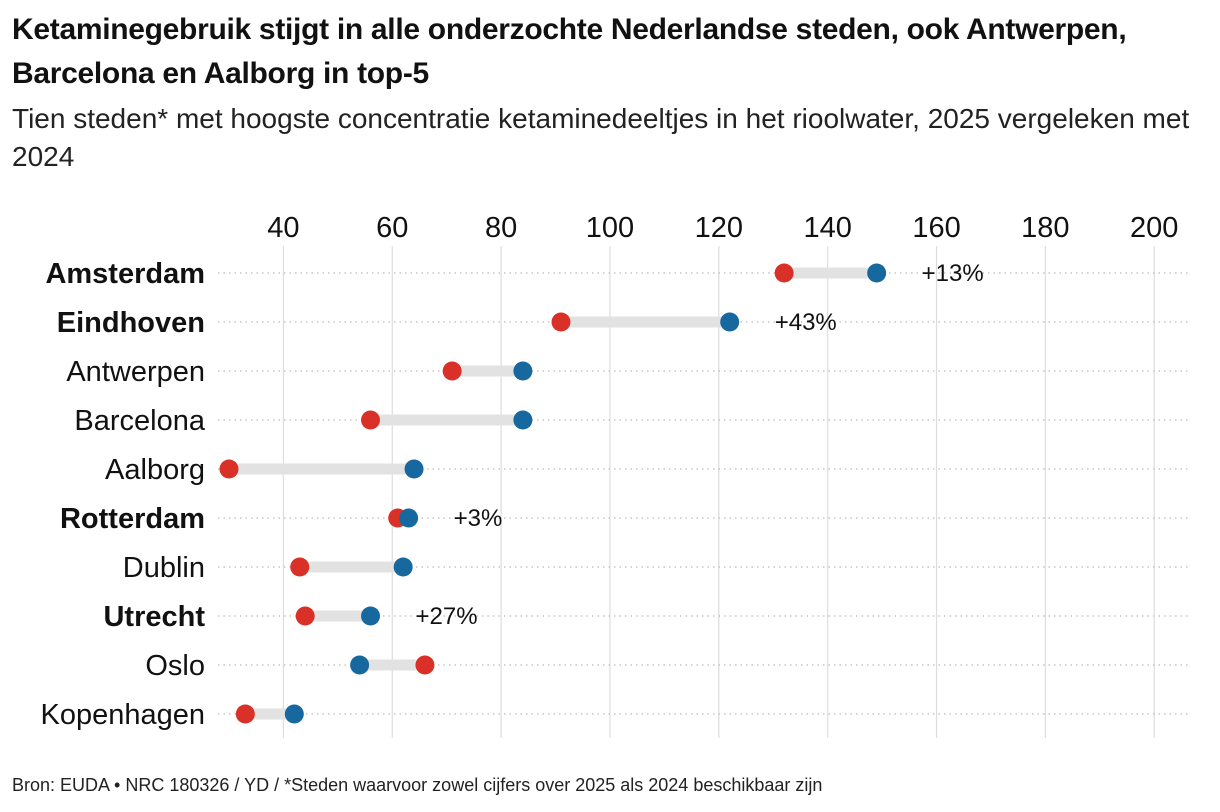  I want to click on x-tick-label-40: 40, so click(283, 228).